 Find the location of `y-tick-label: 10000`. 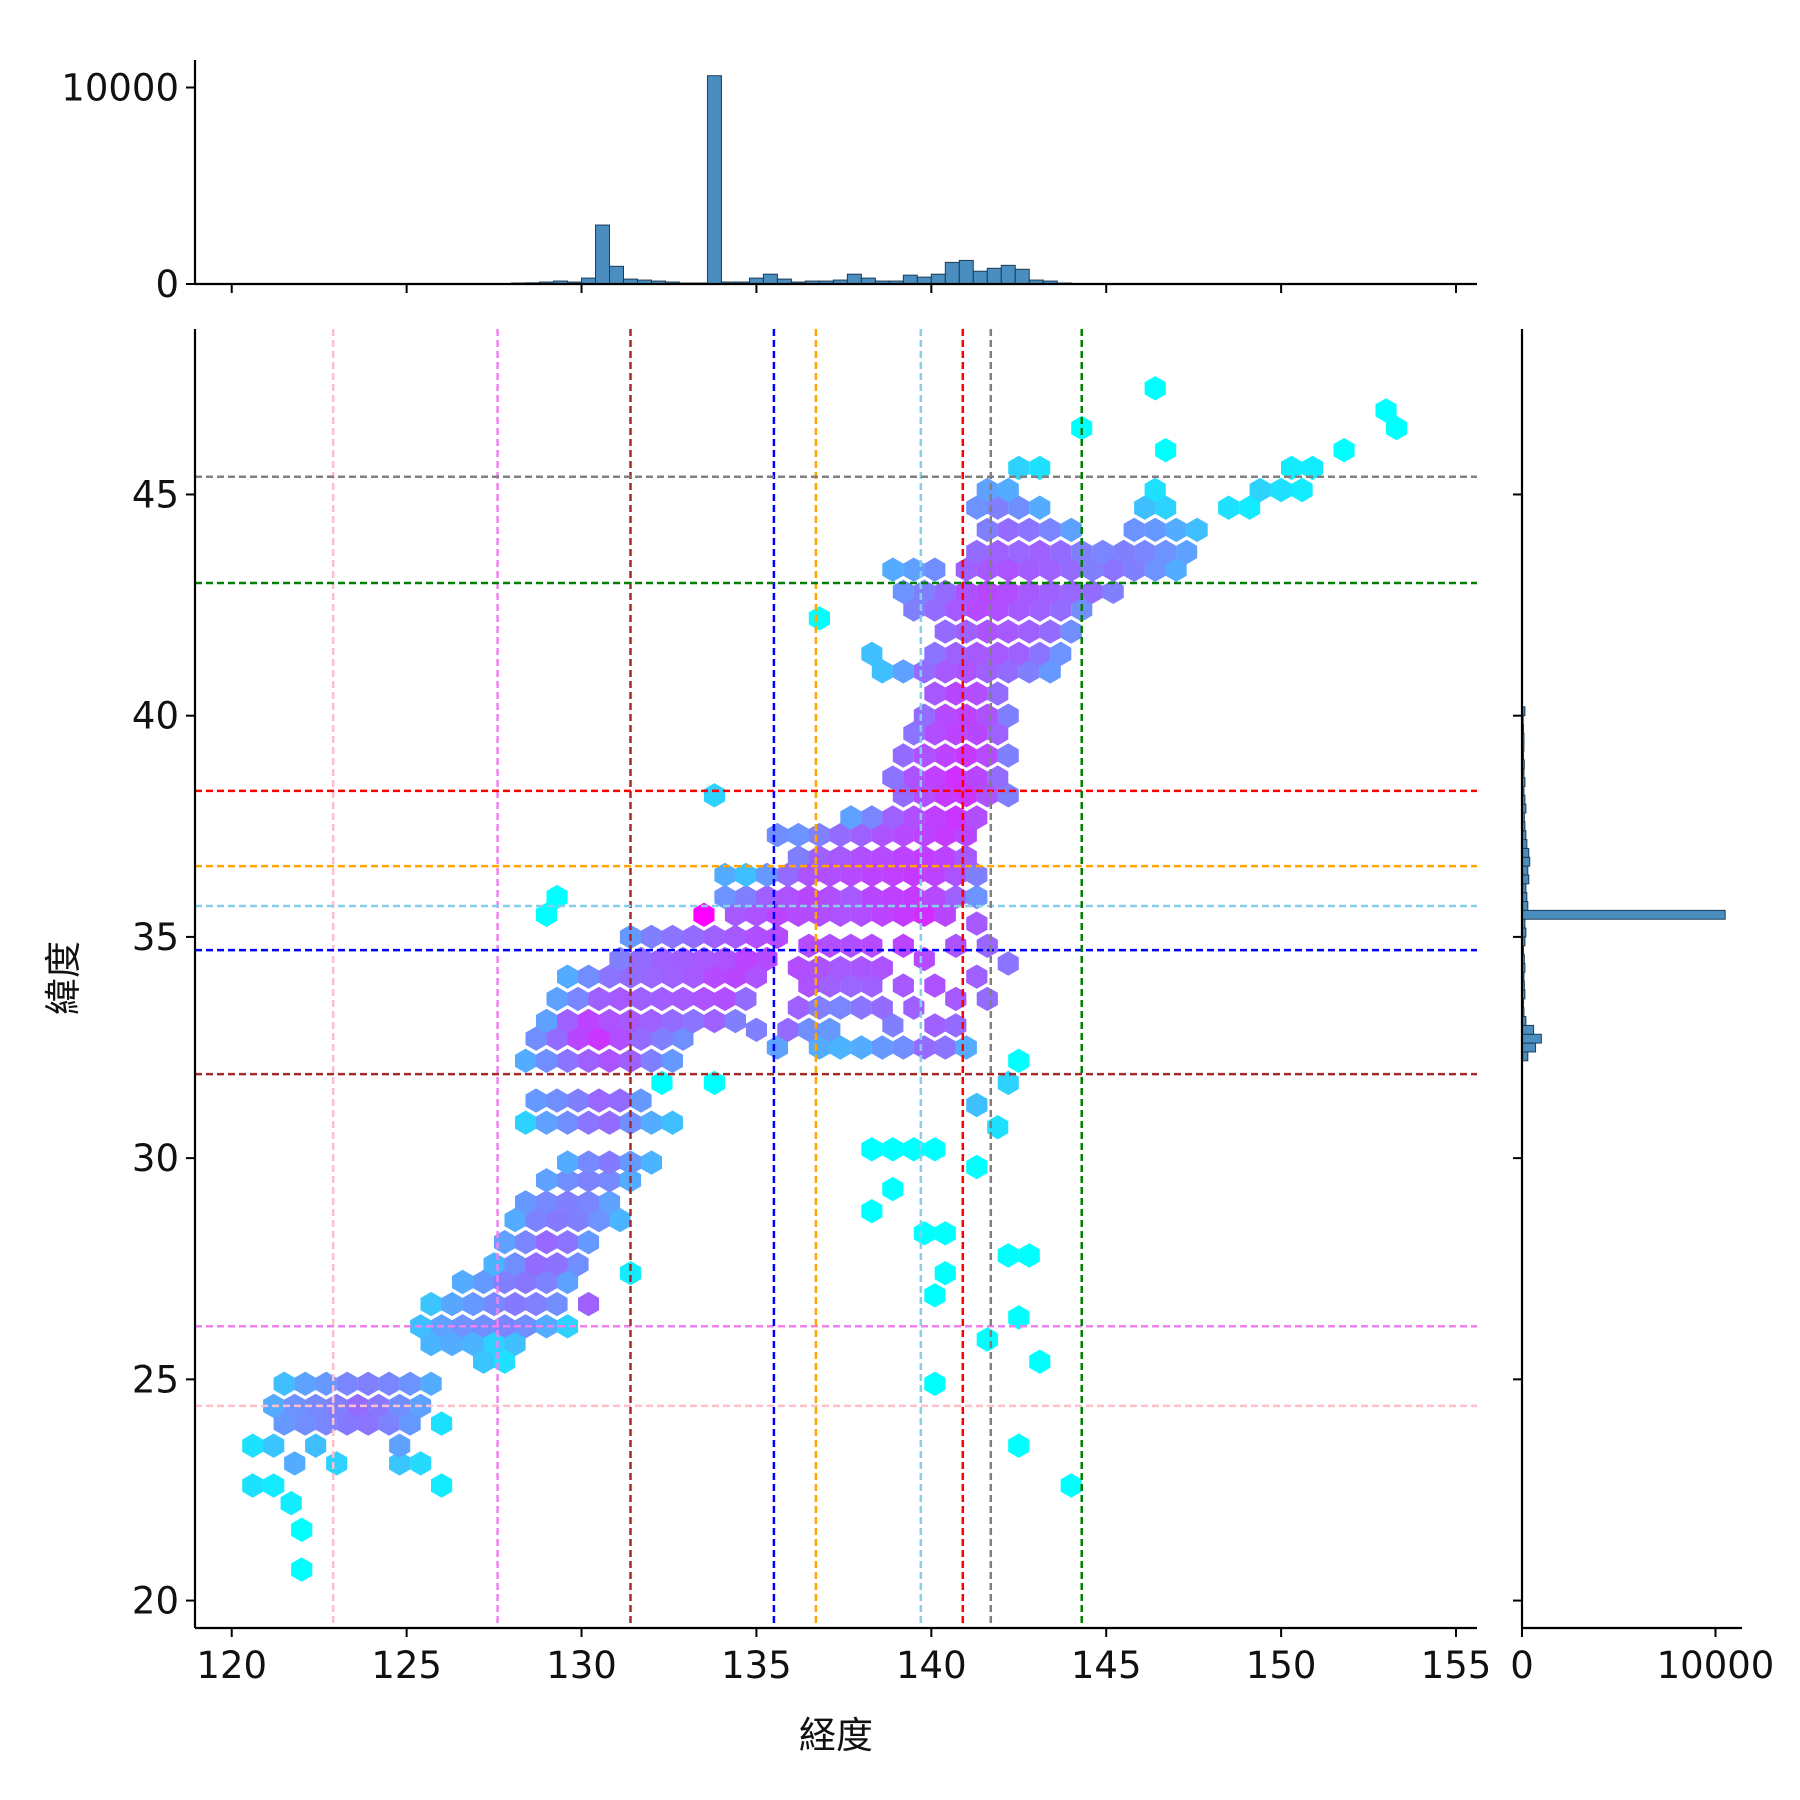

y-tick-label: 10000 is located at coordinates (120, 88).